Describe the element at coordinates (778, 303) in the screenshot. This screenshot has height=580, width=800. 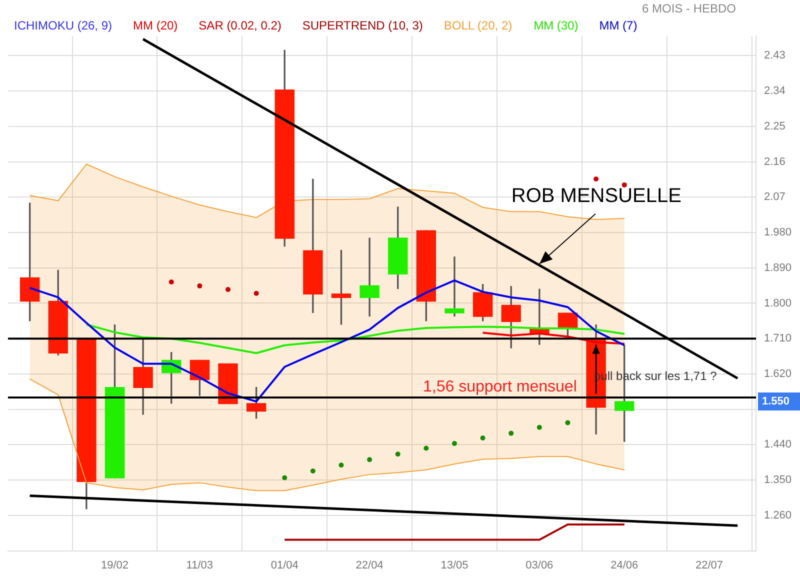
I see `y-tick-label: 1.800` at that location.